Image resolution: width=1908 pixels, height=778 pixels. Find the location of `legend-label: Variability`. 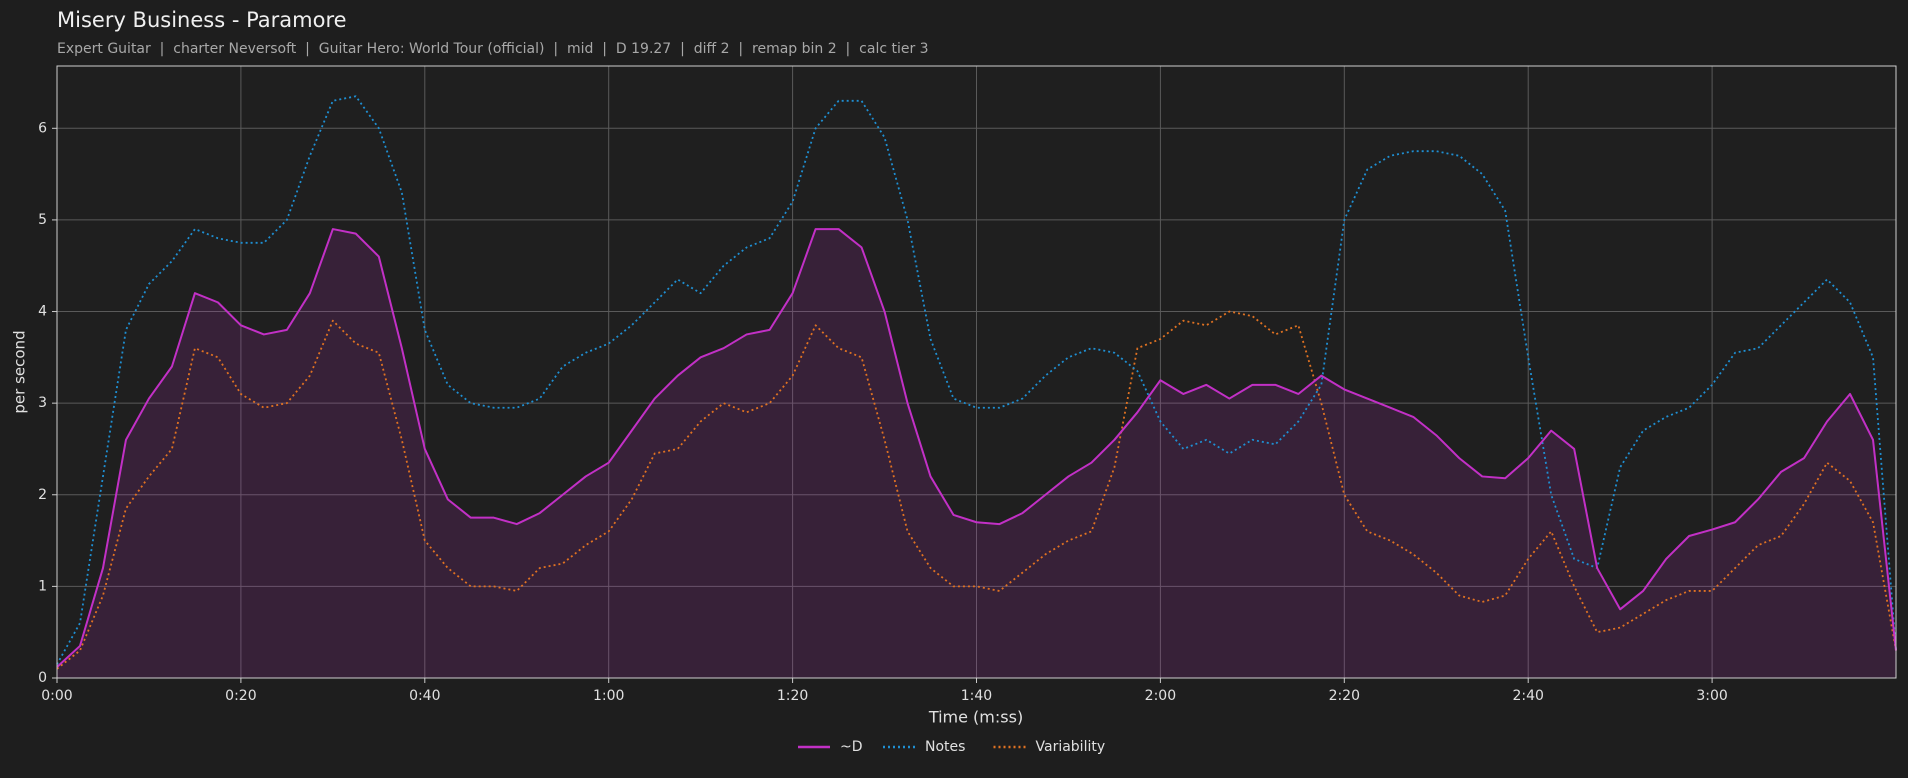

legend-label: Variability is located at coordinates (1071, 747).